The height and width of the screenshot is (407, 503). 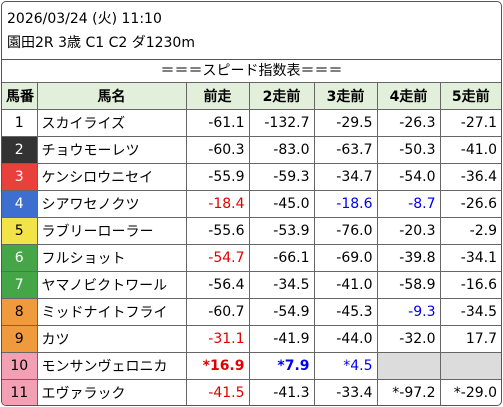 I want to click on speed-index: -132.7, so click(x=281, y=123).